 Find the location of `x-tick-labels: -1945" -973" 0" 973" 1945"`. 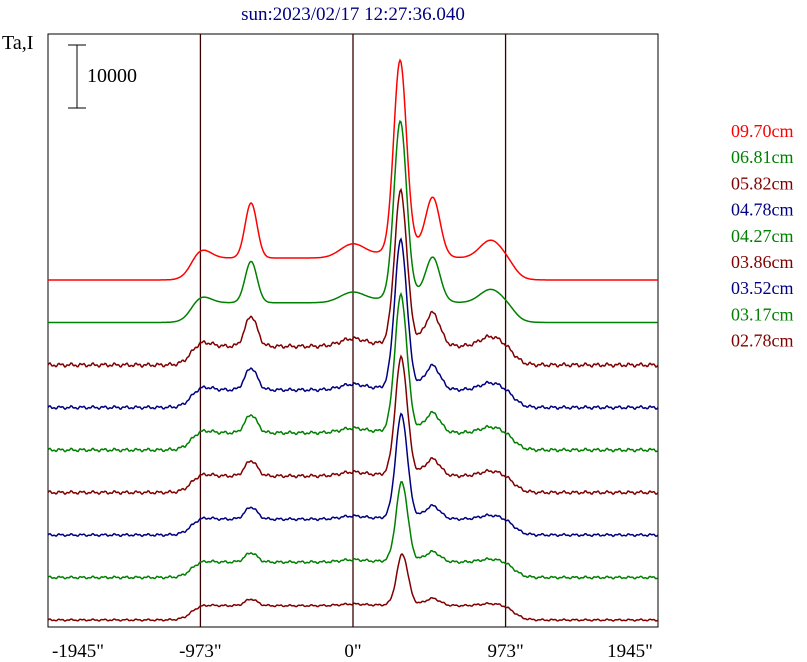

x-tick-labels: -1945" -973" 0" 973" 1945" is located at coordinates (352, 651).